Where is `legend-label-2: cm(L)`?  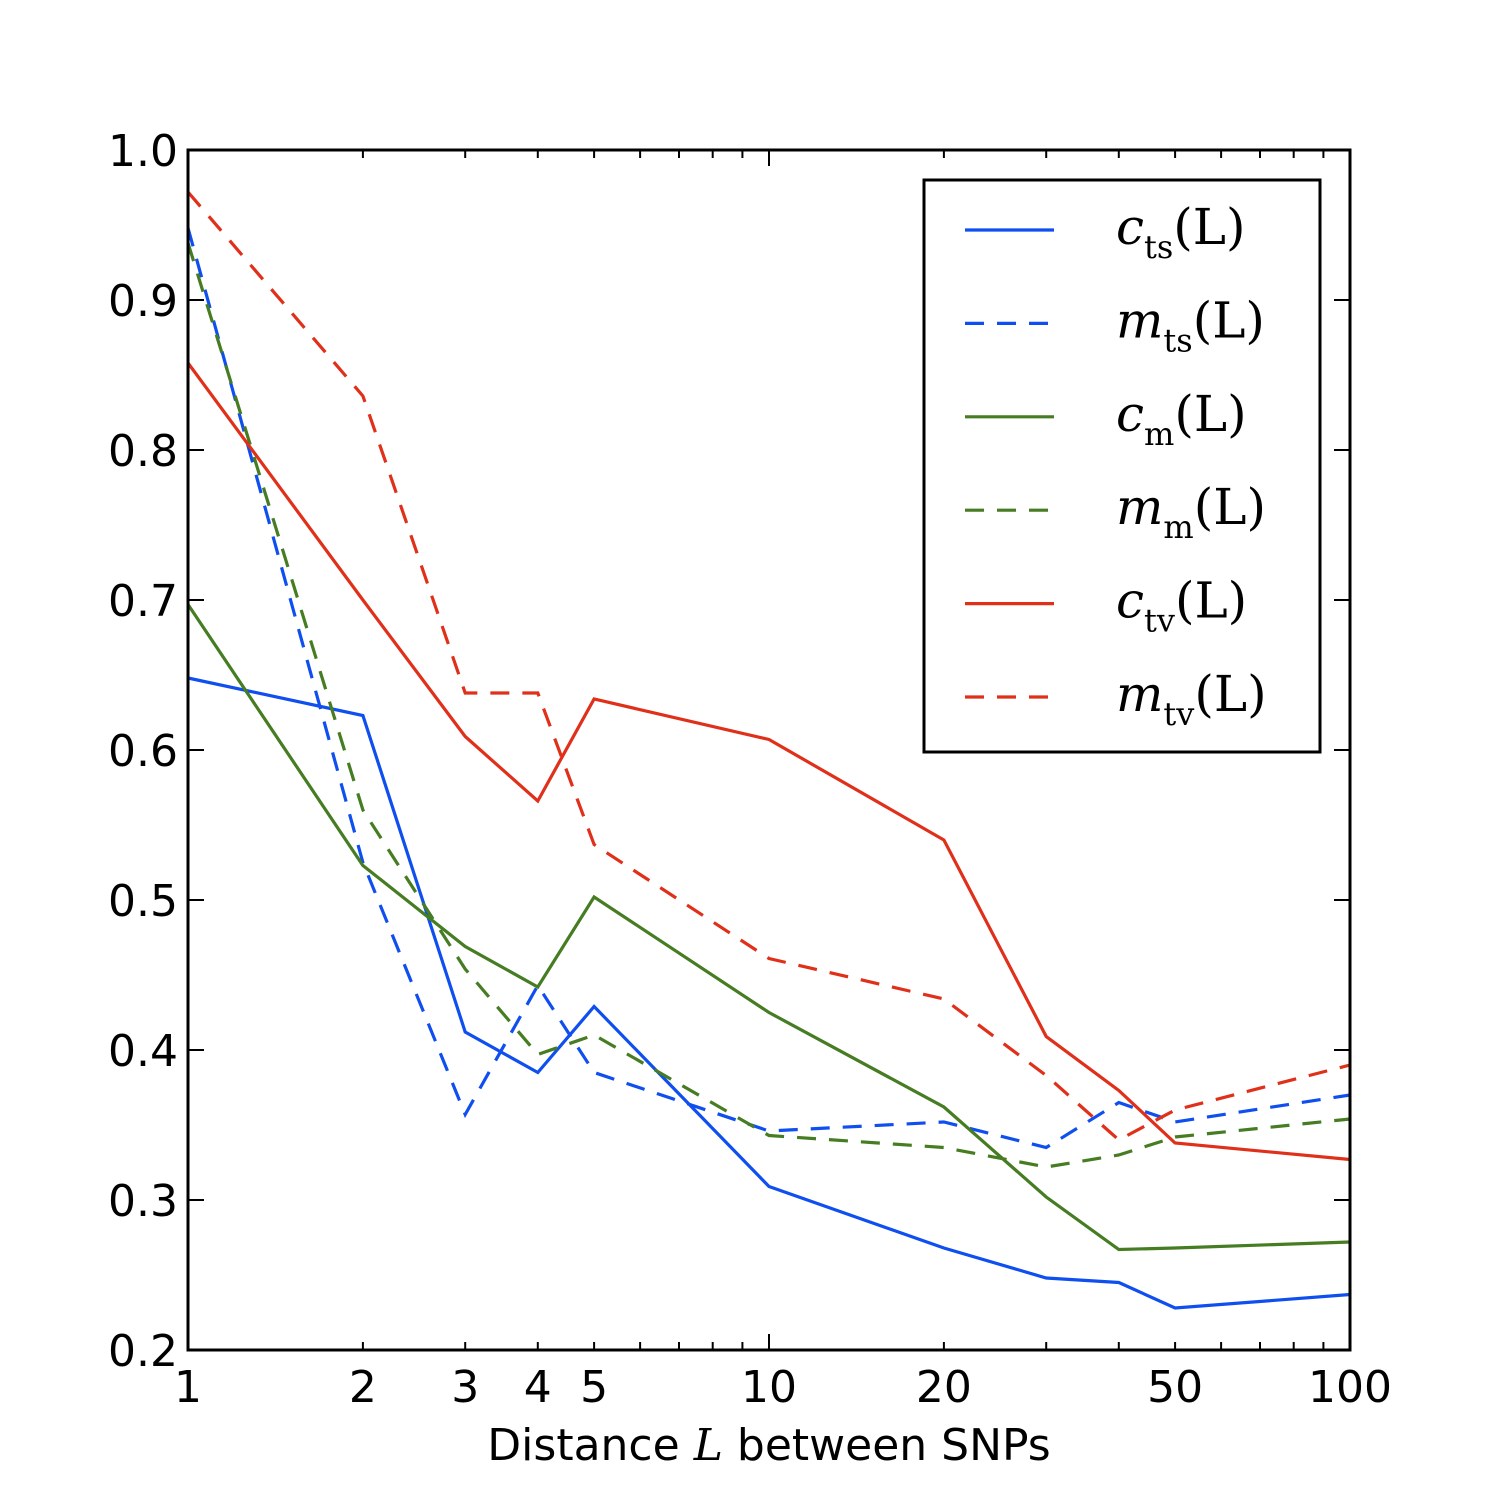
legend-label-2: cm(L) is located at coordinates (1181, 419).